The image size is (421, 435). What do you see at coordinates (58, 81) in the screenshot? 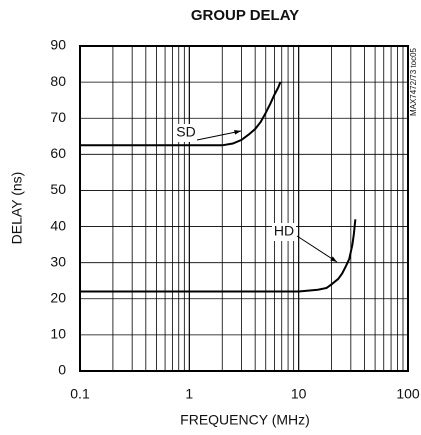
I see `y-tick-label: 80` at bounding box center [58, 81].